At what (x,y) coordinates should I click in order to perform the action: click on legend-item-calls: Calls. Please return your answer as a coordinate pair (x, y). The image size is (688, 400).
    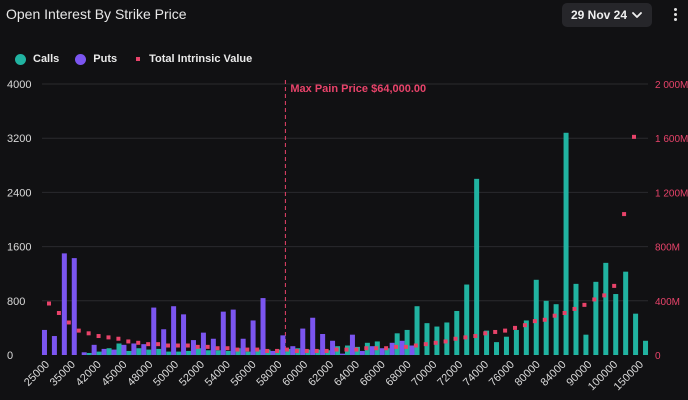
    Looking at the image, I should click on (37, 59).